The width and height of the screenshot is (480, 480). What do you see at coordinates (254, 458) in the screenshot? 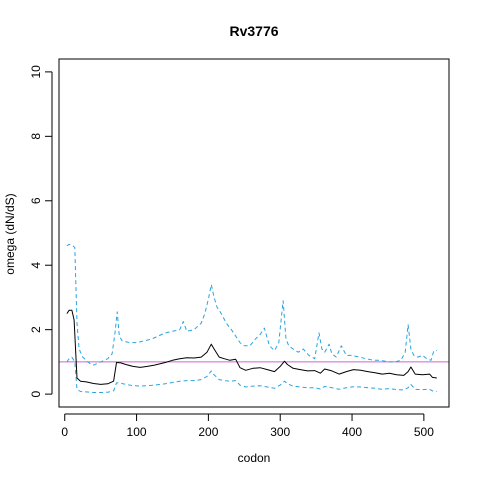
I see `x-axis-label: codon` at bounding box center [254, 458].